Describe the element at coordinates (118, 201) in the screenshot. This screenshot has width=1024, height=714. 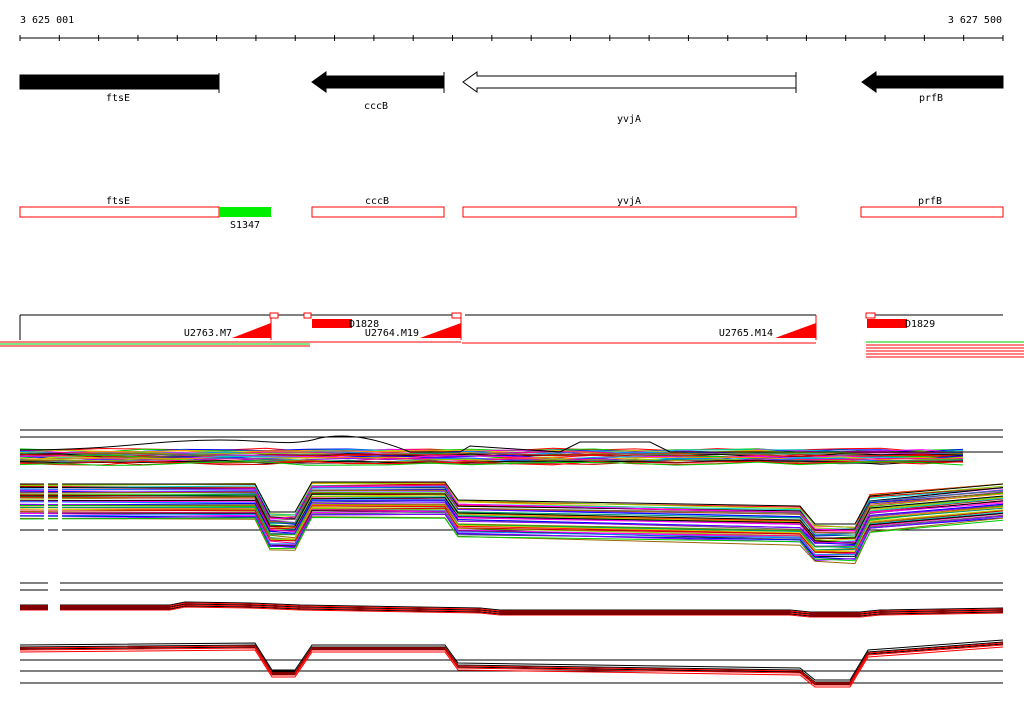
I see `annotation-label: ftsE` at that location.